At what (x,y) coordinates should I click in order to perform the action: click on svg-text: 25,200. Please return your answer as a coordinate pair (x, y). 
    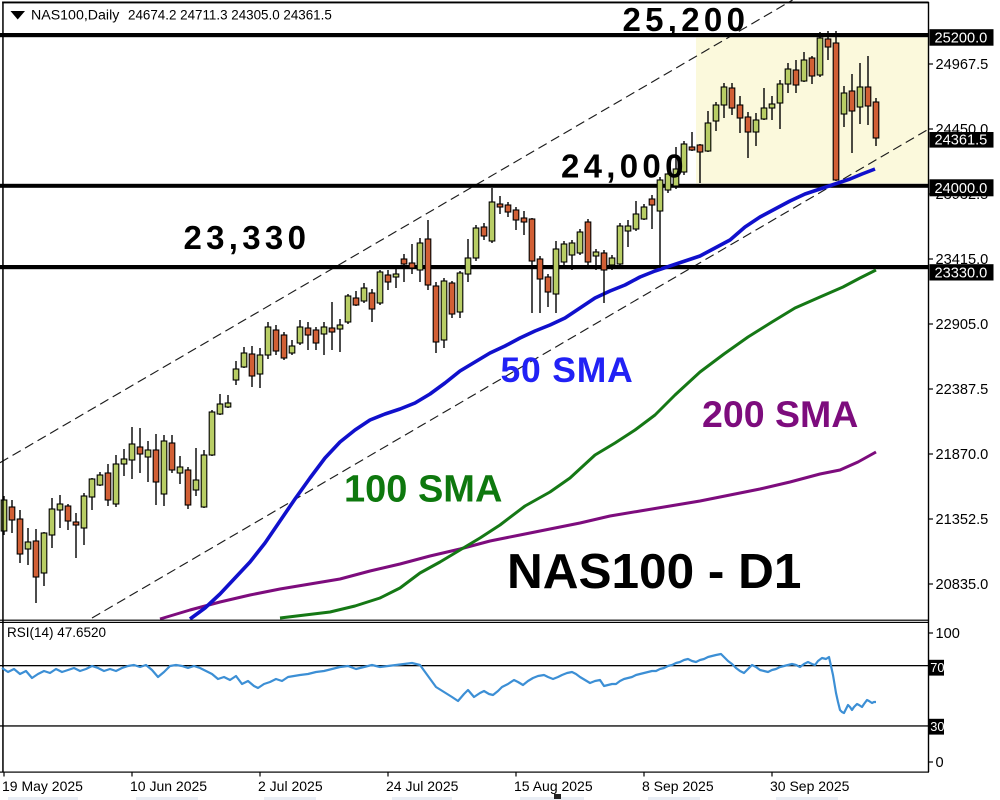
    Looking at the image, I should click on (686, 19).